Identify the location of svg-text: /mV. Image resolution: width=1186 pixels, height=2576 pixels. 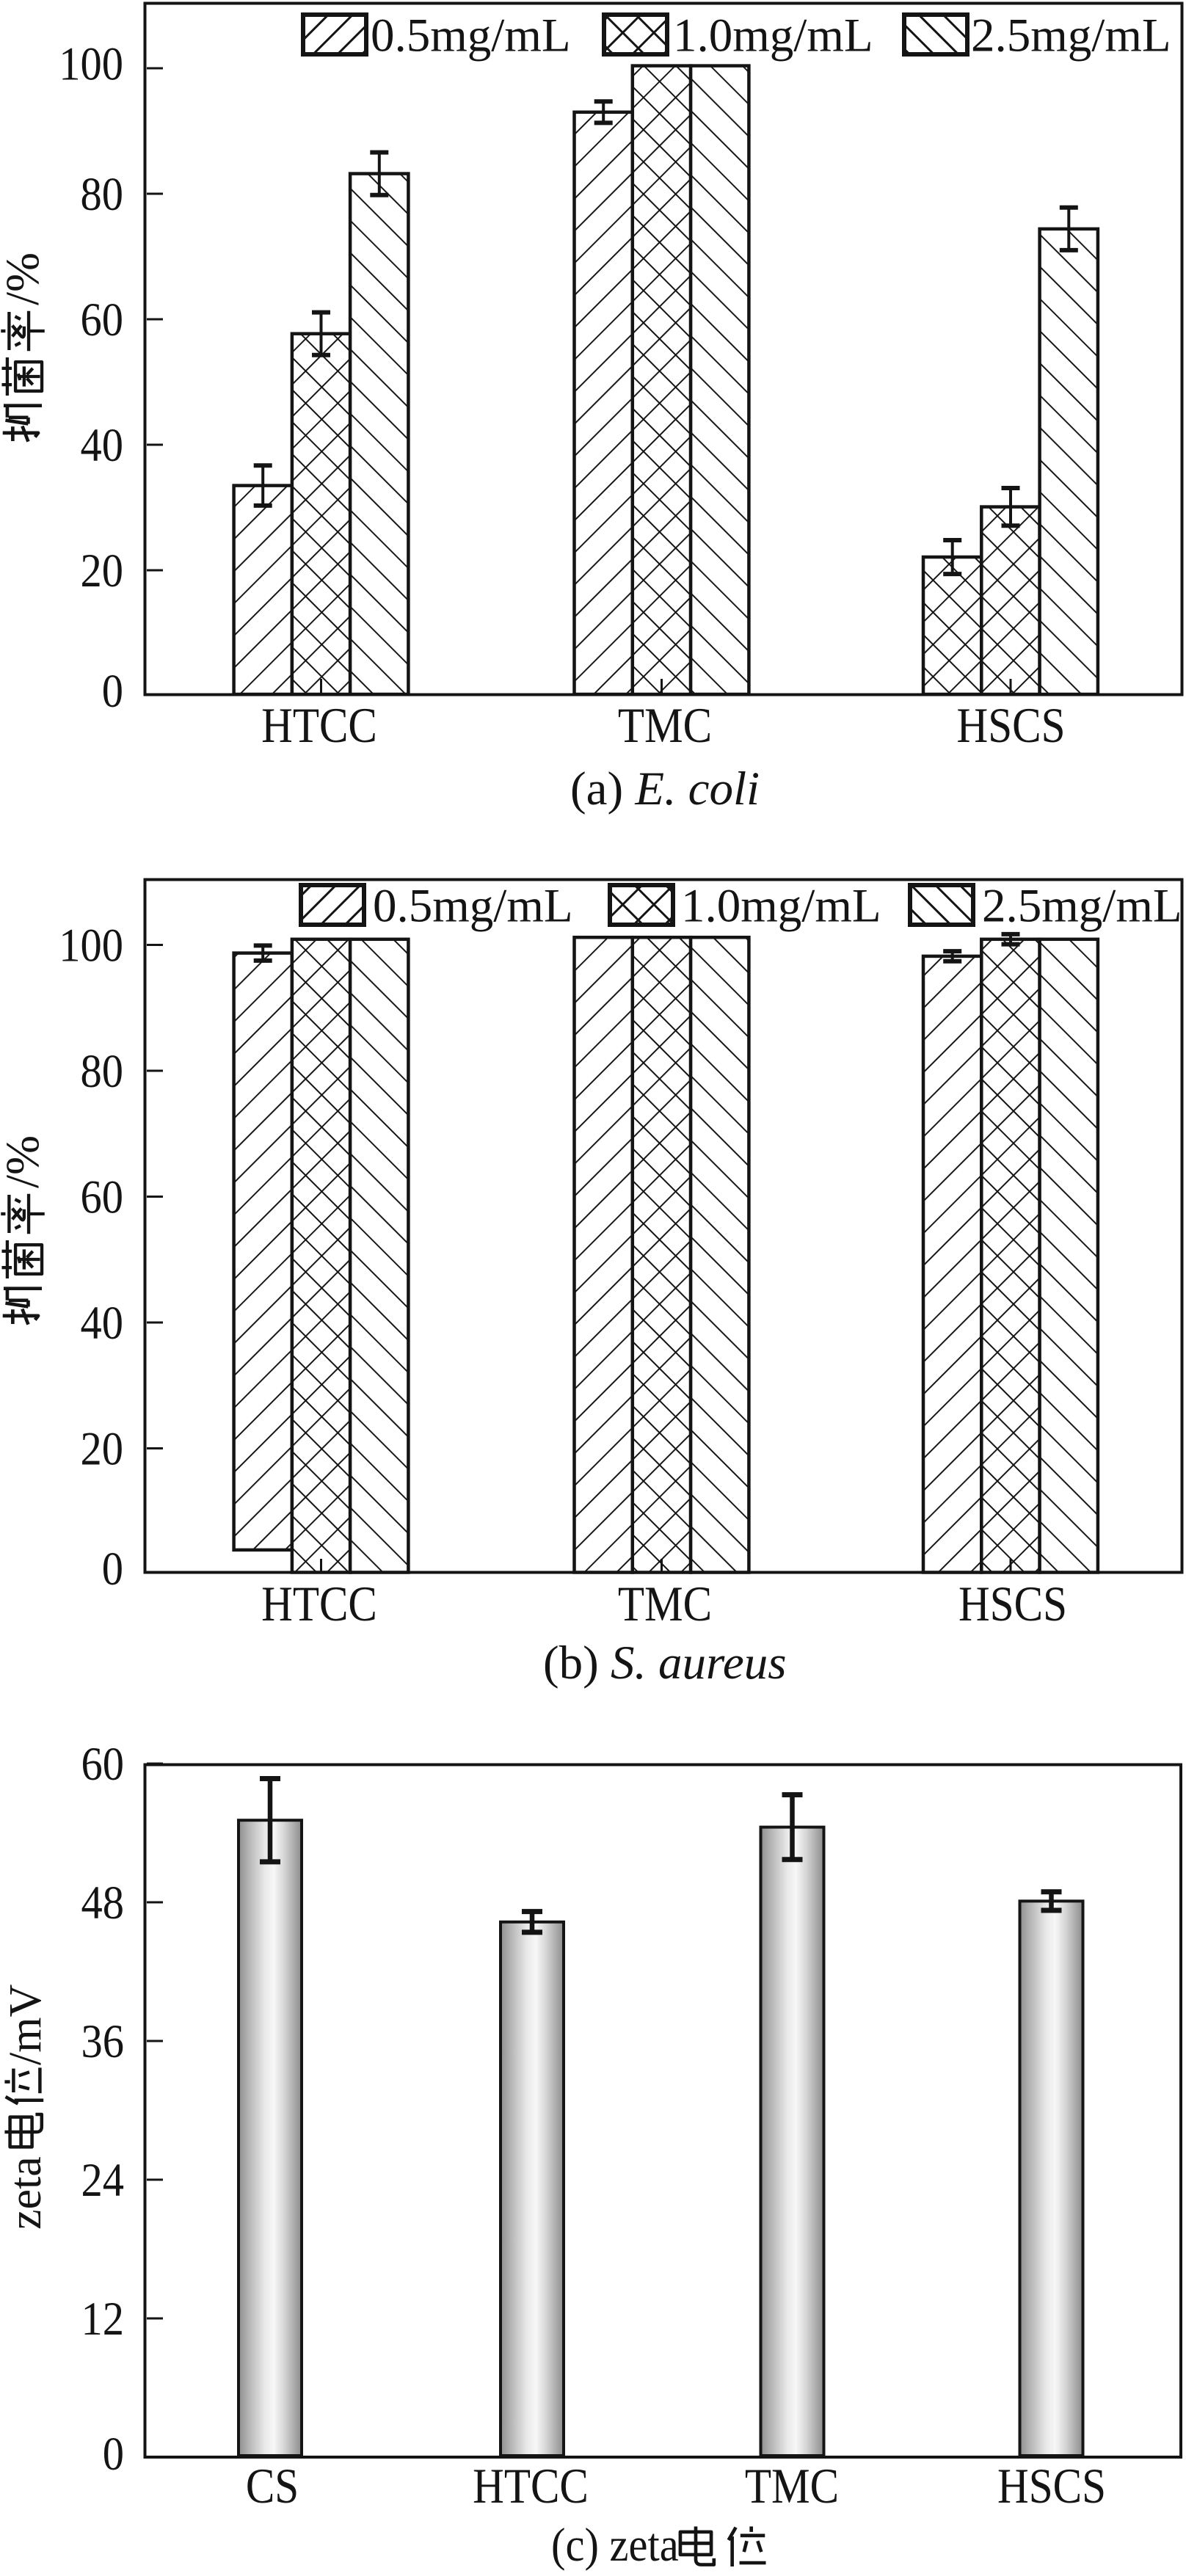
(26, 2024).